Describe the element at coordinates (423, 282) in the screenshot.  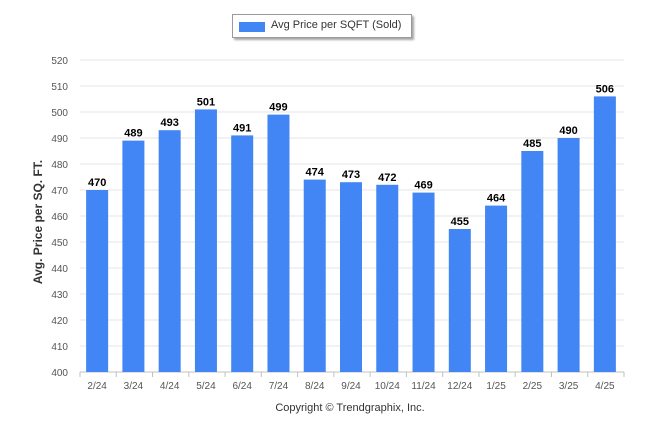
I see `bar-11/24` at that location.